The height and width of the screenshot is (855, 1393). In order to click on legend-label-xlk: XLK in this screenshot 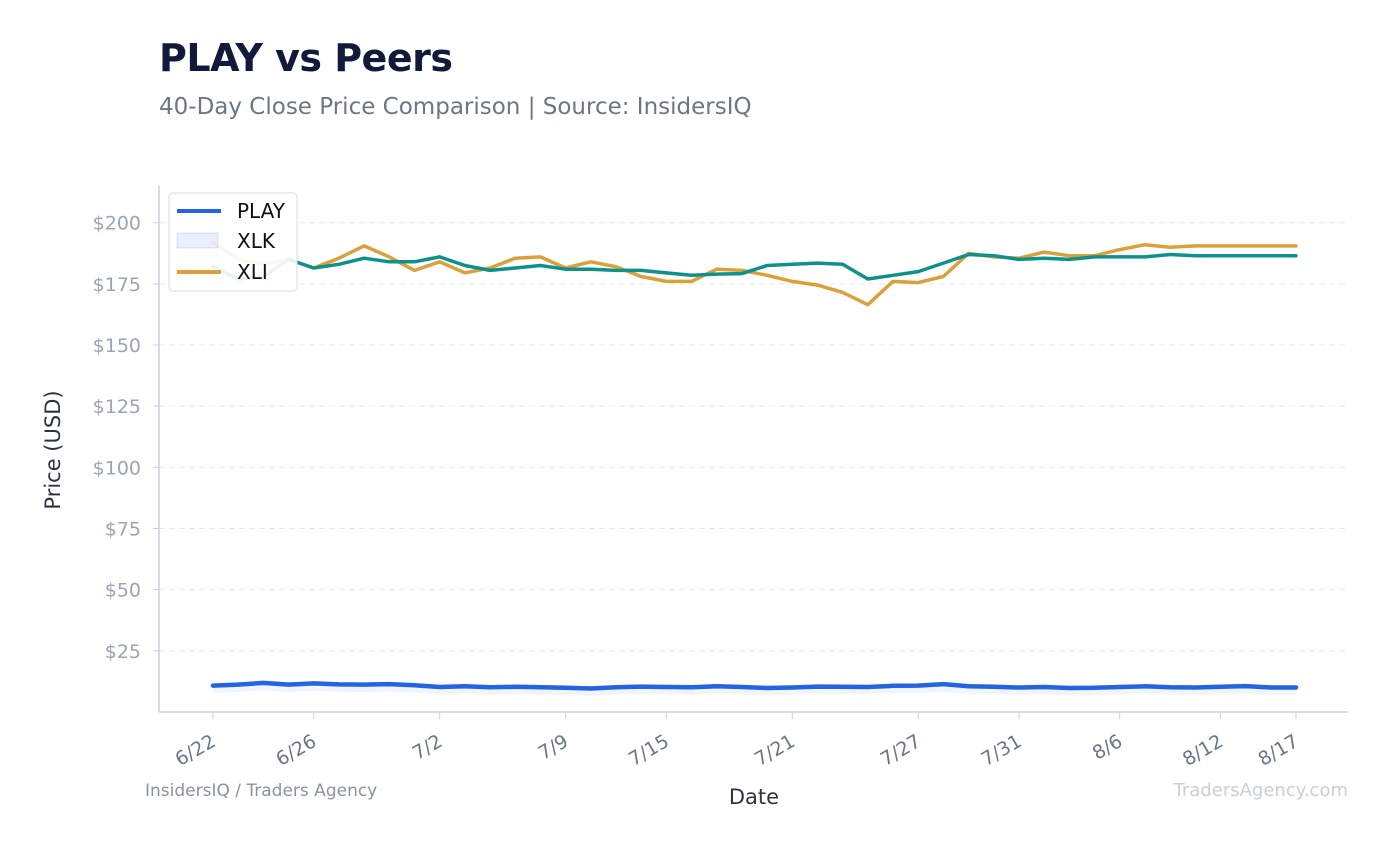, I will do `click(256, 241)`.